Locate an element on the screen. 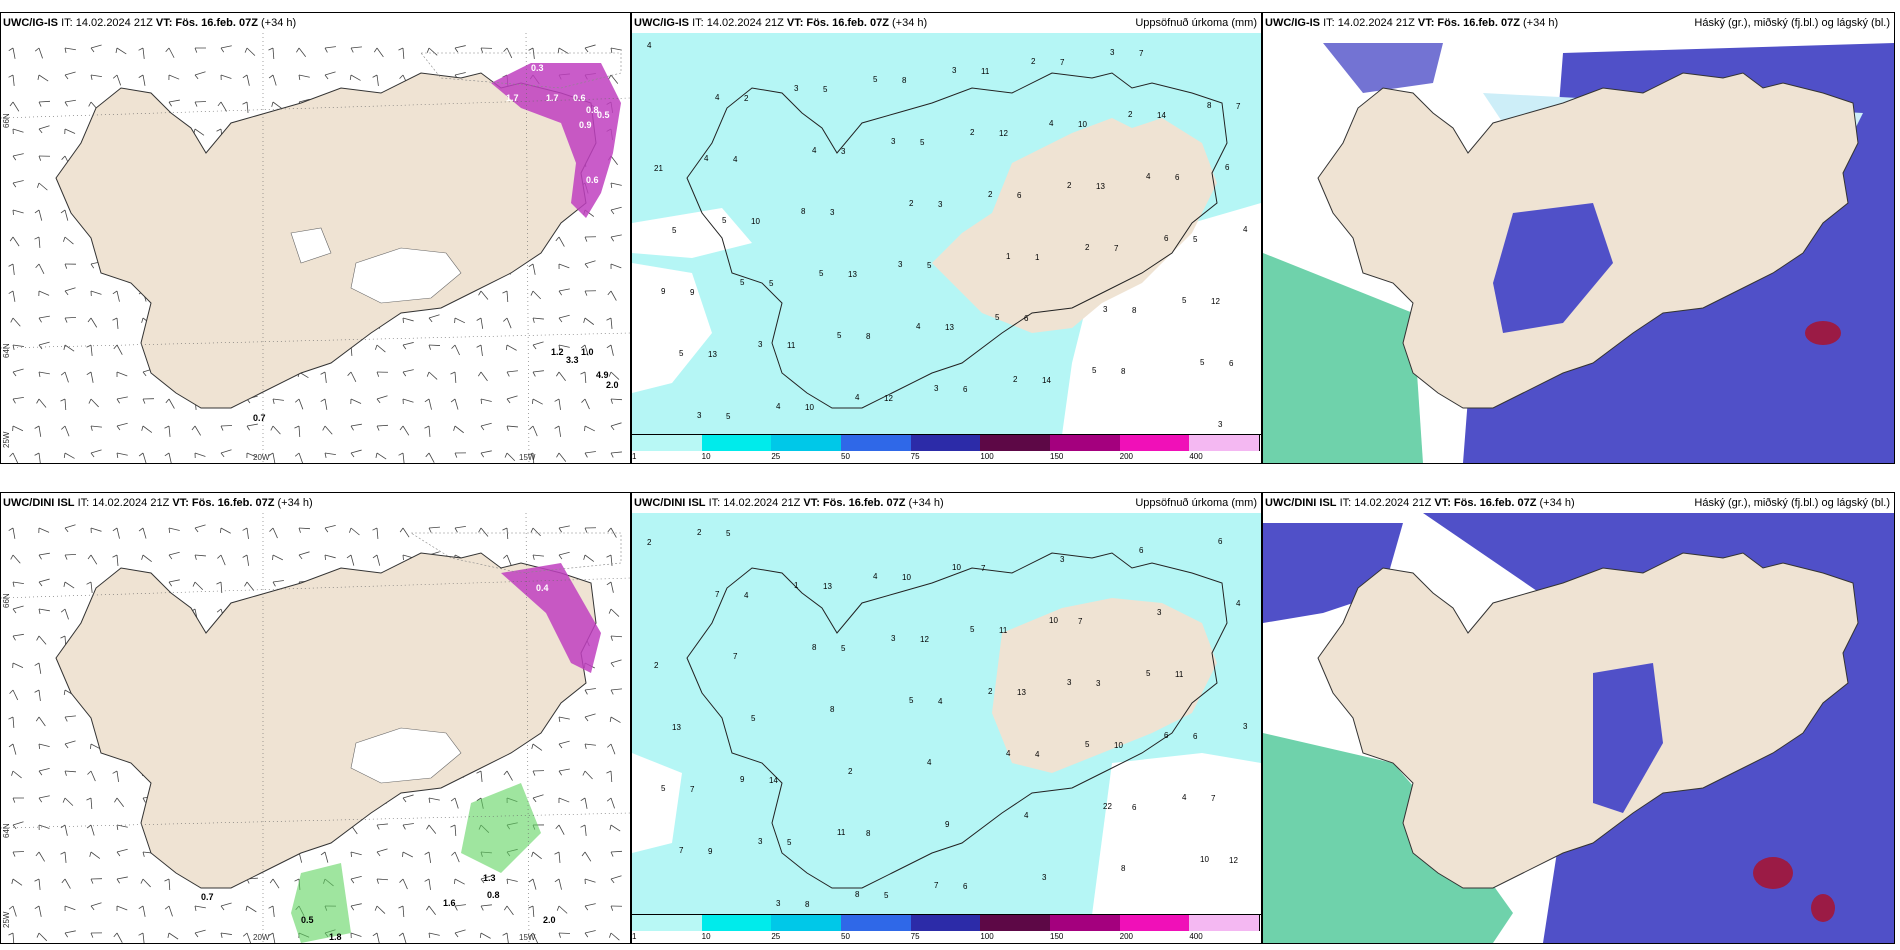 The height and width of the screenshot is (950, 1900). wind-map: 0.4 0.7 0.5 1.8 1.6 1.3 0.8 2.0 is located at coordinates (315, 728).